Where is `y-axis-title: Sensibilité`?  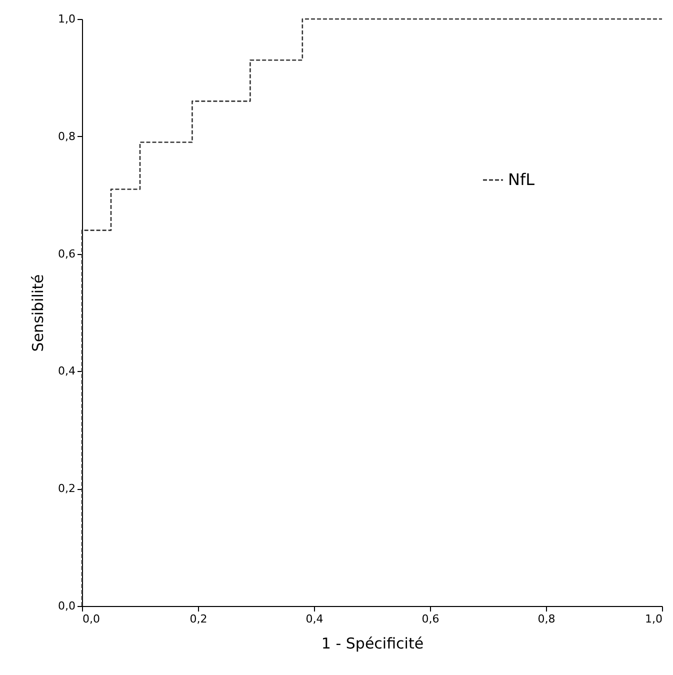 y-axis-title: Sensibilité is located at coordinates (38, 313).